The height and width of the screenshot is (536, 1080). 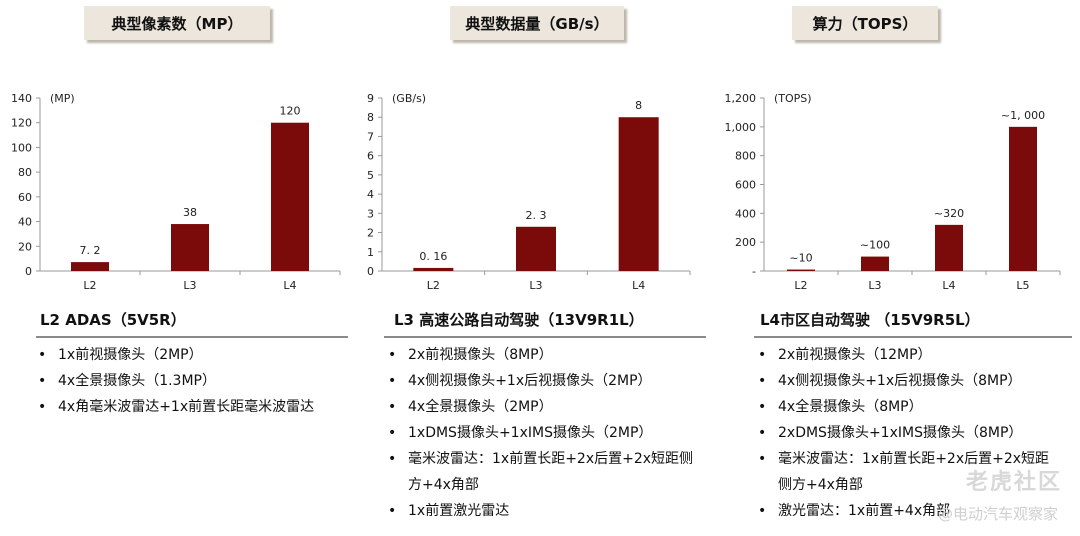 I want to click on list-item: 4x全景摄像头（8MP）, so click(x=909, y=407).